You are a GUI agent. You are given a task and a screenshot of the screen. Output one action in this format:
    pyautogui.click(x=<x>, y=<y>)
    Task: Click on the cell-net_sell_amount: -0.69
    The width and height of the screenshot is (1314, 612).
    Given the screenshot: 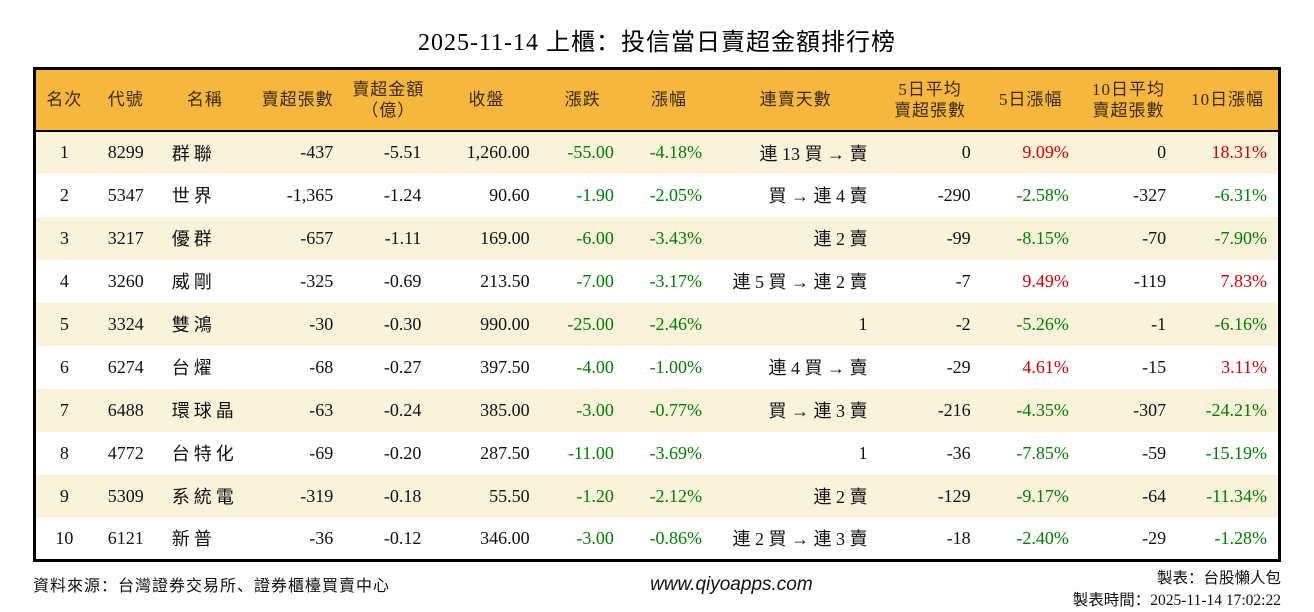 What is the action you would take?
    pyautogui.click(x=402, y=280)
    